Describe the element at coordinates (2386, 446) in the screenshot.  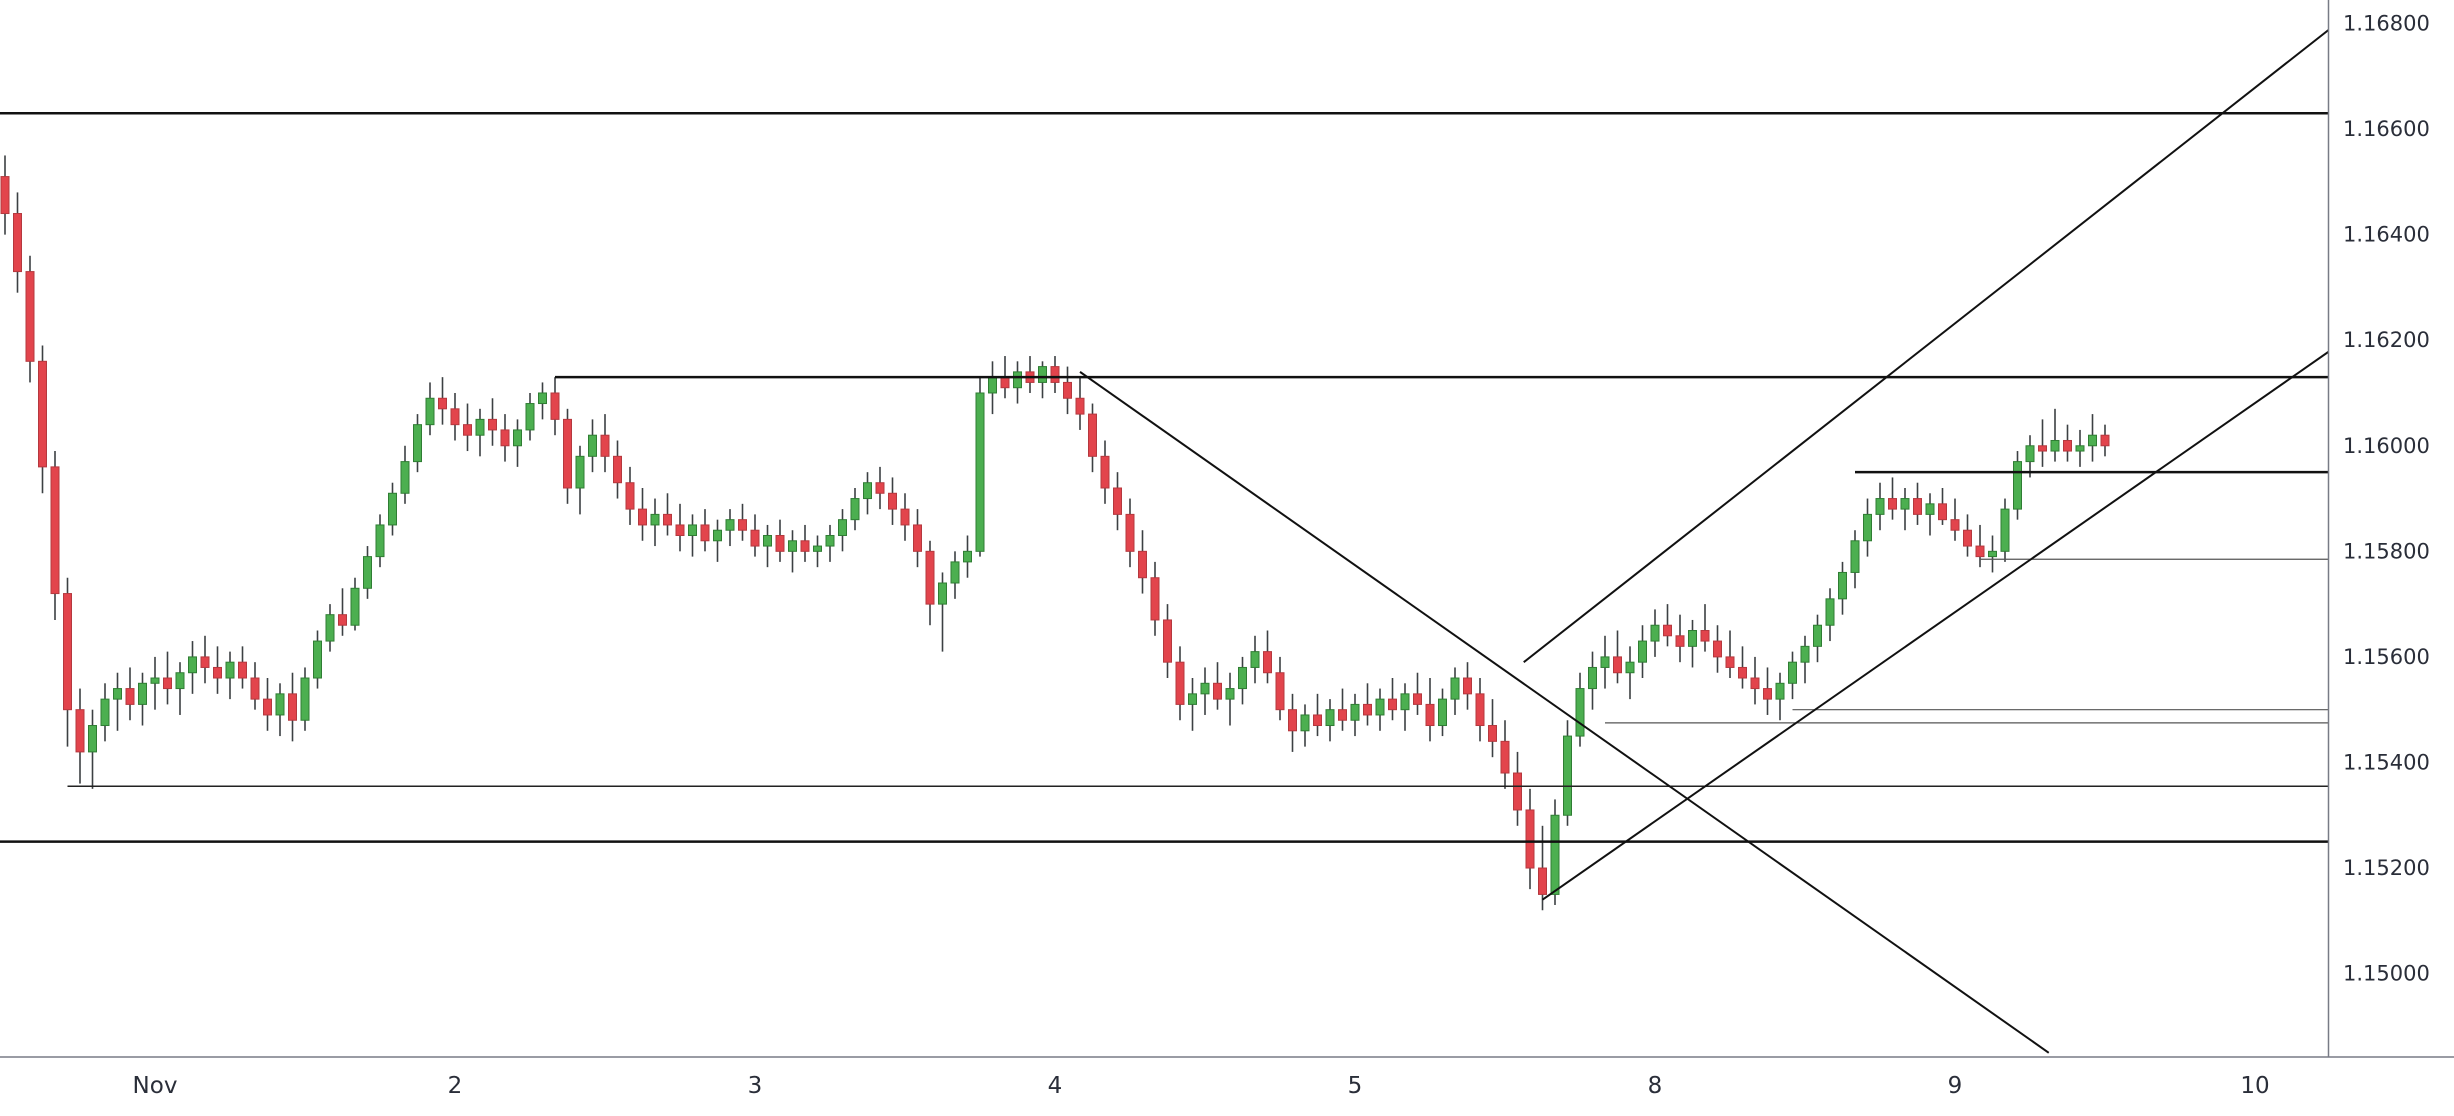
I see `price-tick-label: 1.16000` at that location.